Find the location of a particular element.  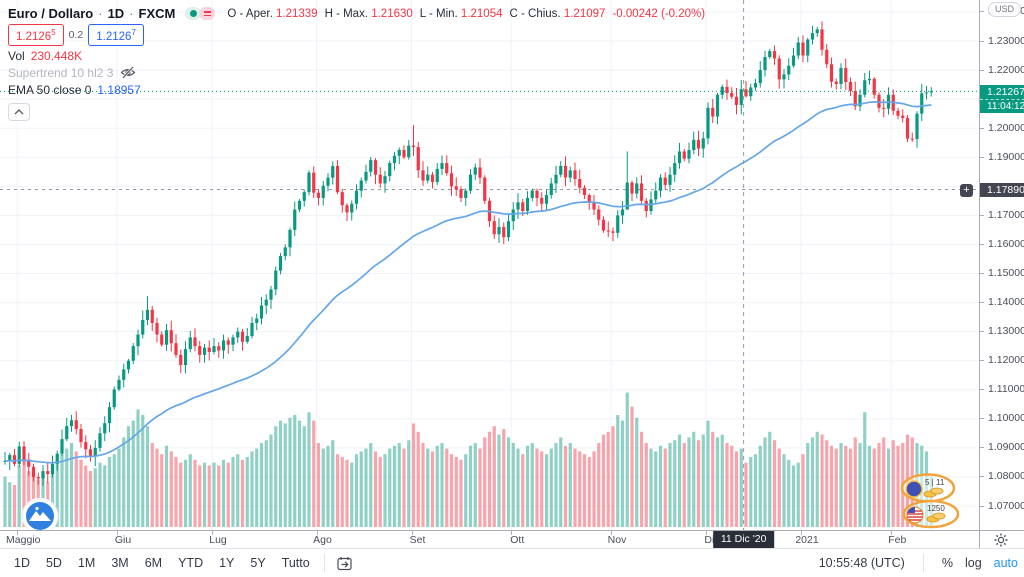

sticker-eu-label: 5 | 11 is located at coordinates (935, 482).